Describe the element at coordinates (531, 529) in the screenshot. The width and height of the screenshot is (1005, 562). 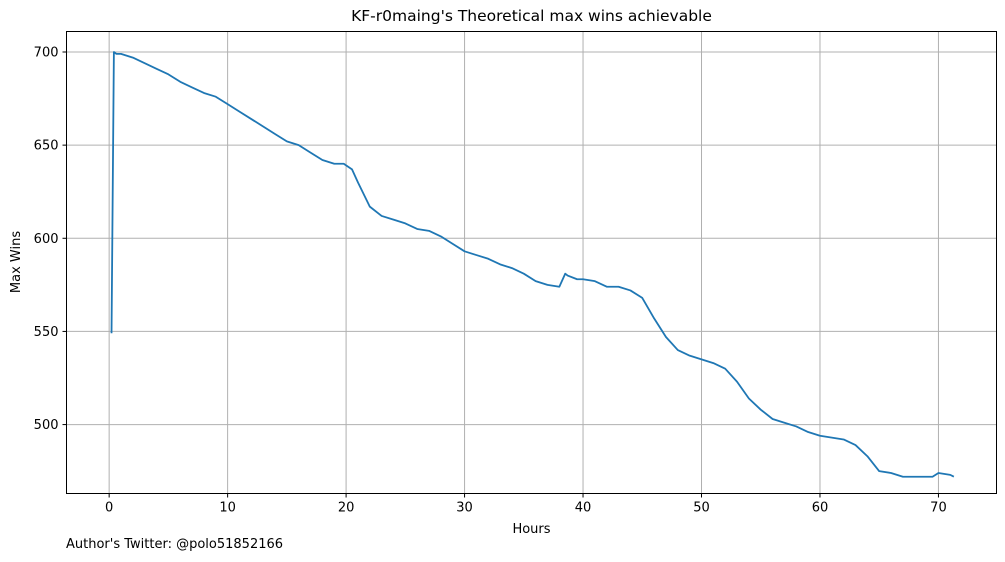
I see `x-axis-label: Hours` at that location.